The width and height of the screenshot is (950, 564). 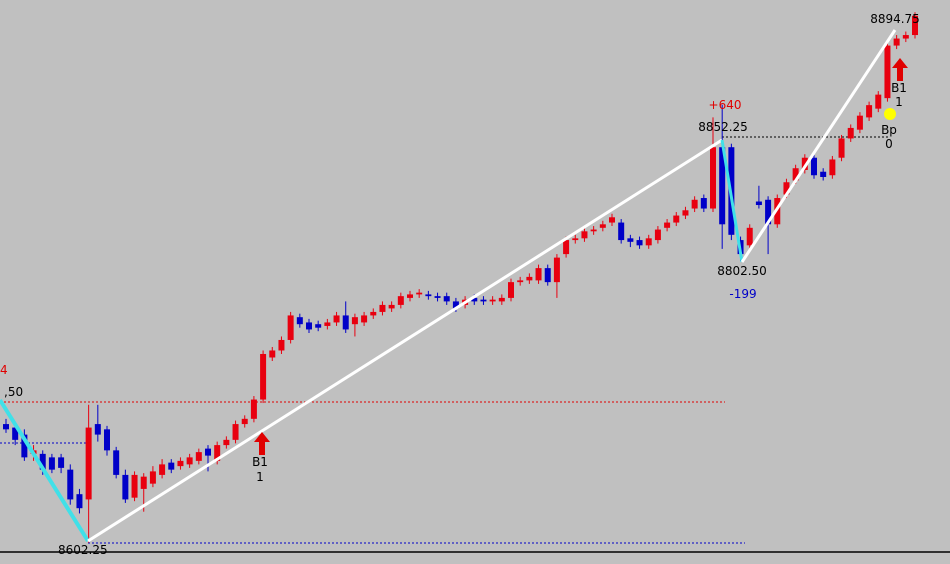 I want to click on signal-dot, so click(x=890, y=114).